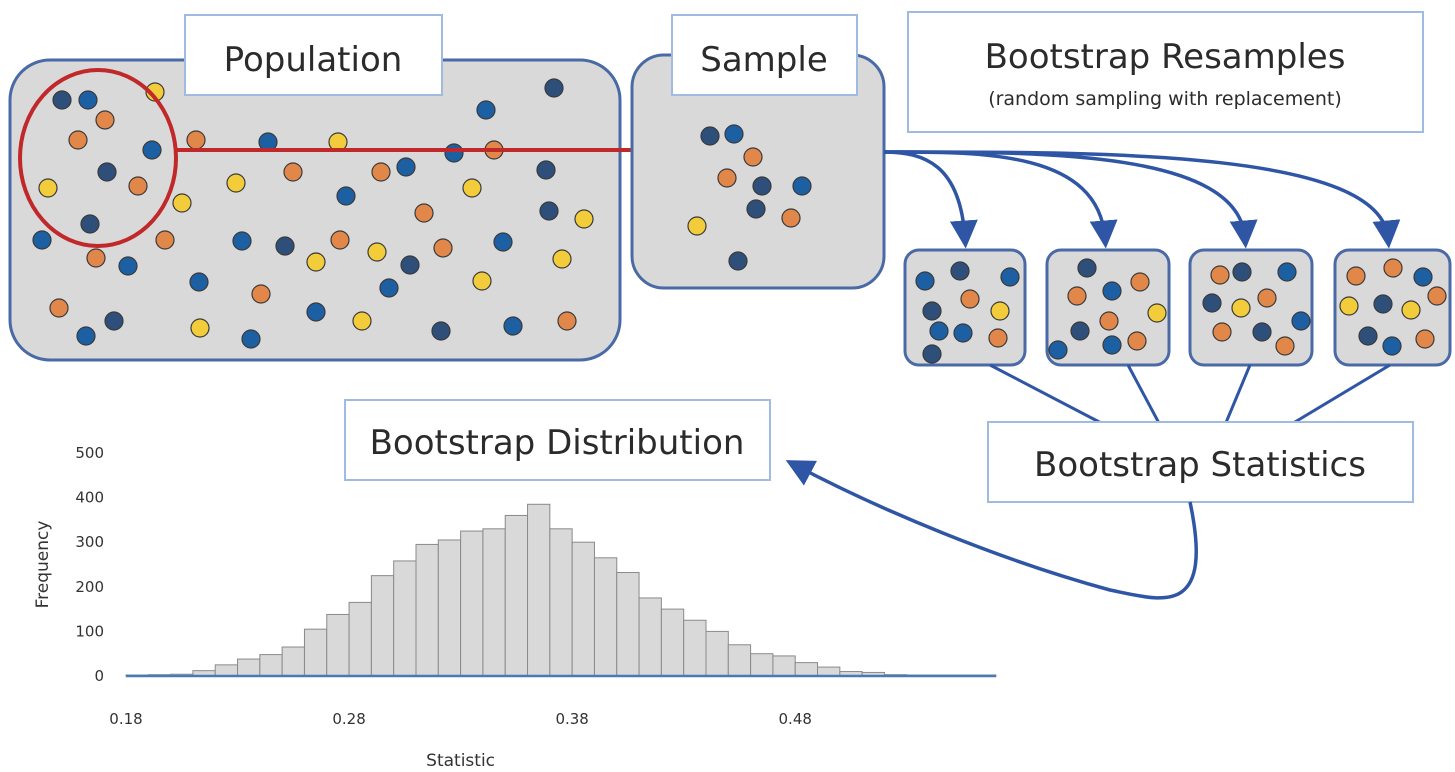 Image resolution: width=1455 pixels, height=772 pixels. I want to click on sample-label: Sample, so click(763, 60).